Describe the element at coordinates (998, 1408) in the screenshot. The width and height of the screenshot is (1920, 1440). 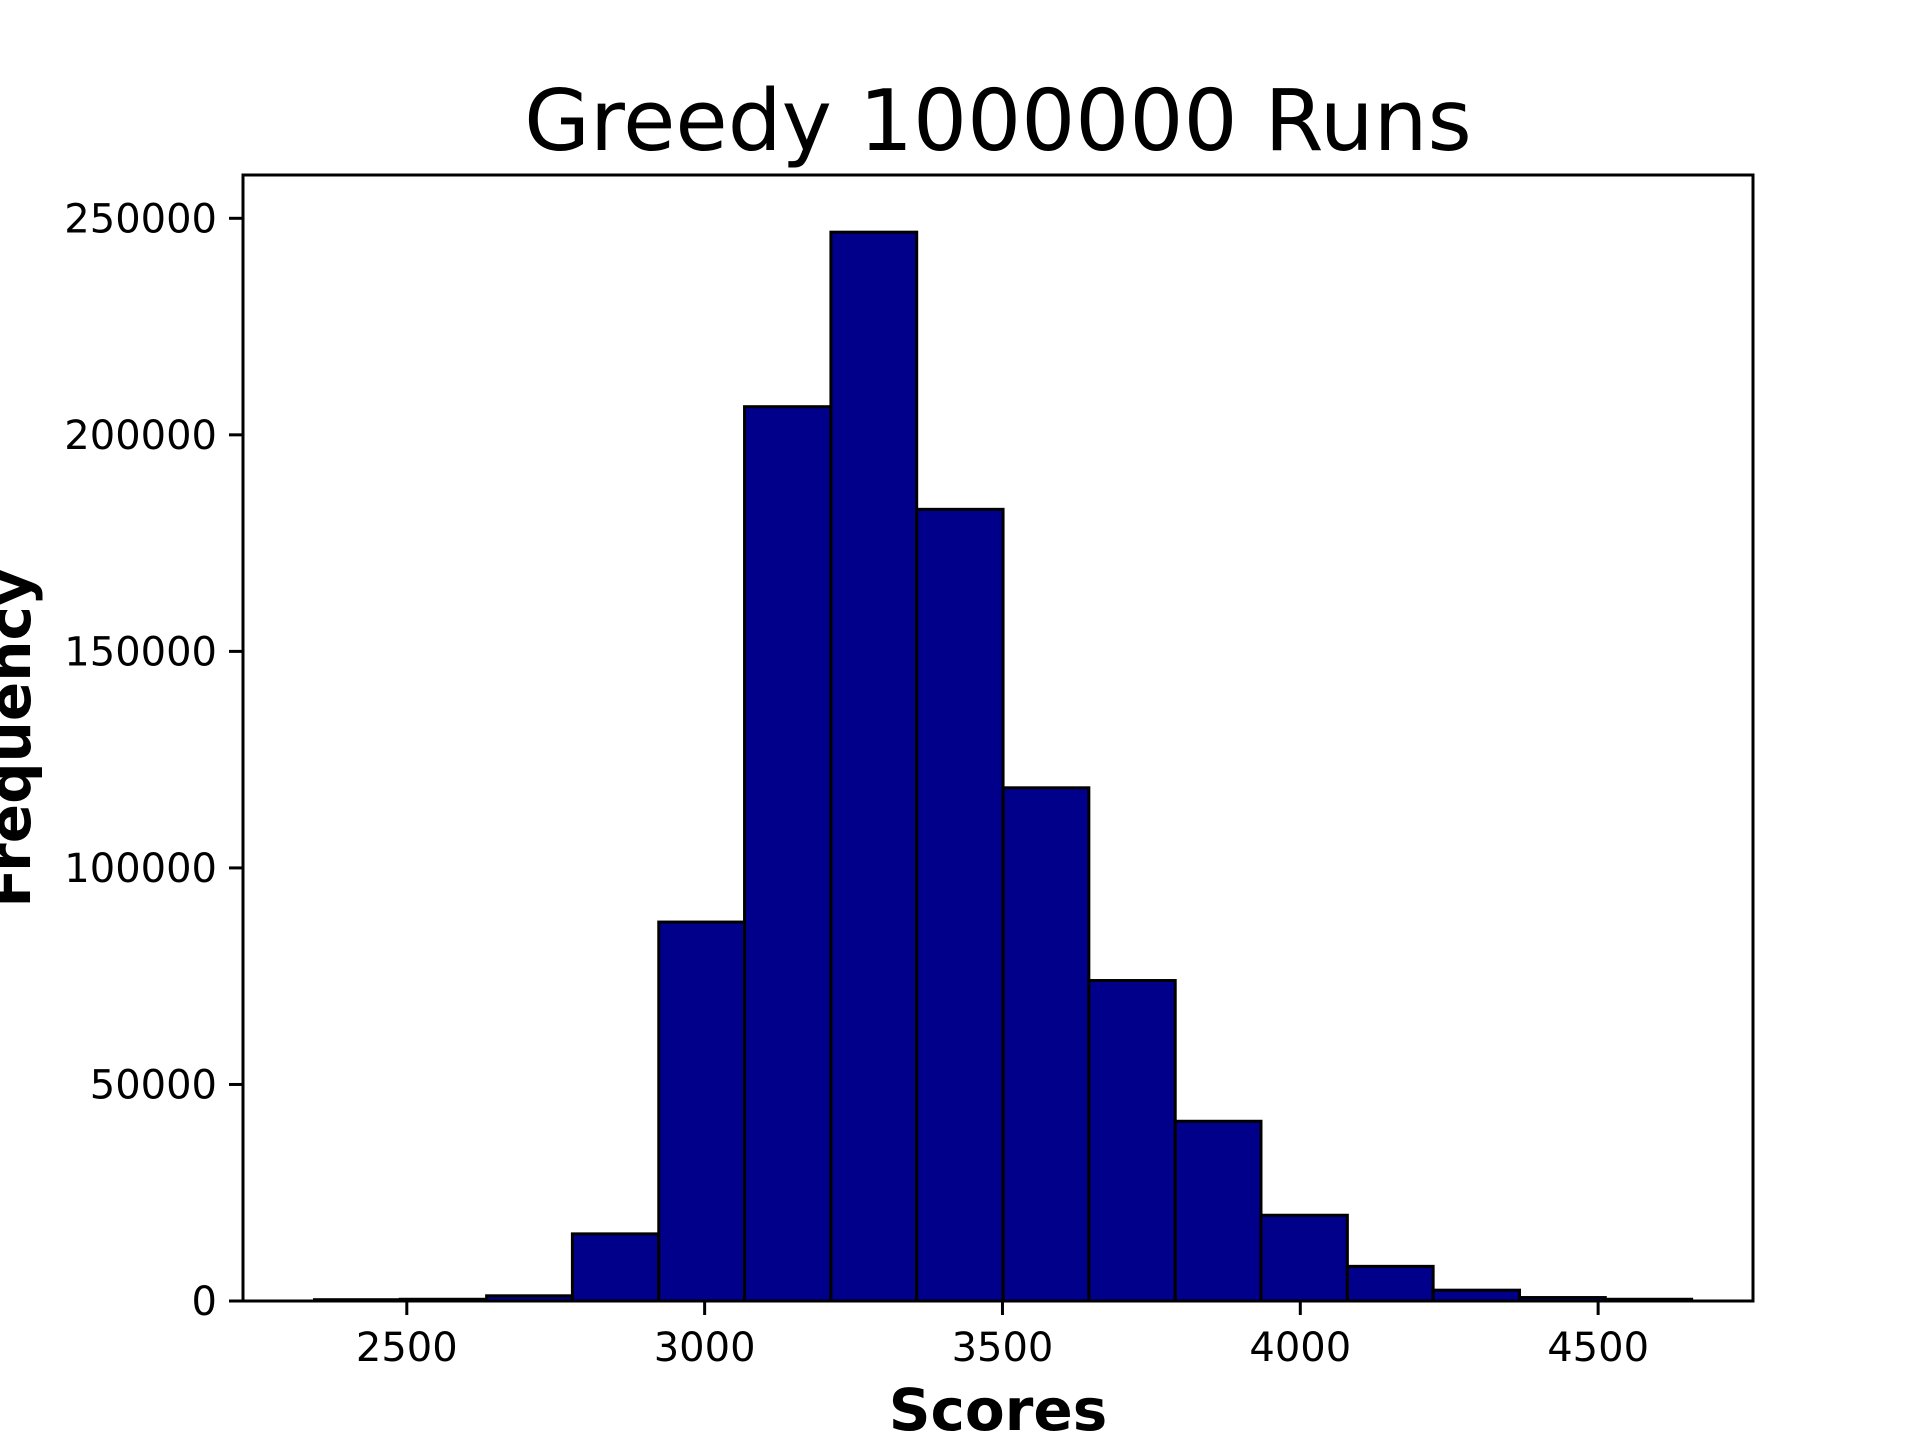
I see `x-axis-label: Scores` at that location.